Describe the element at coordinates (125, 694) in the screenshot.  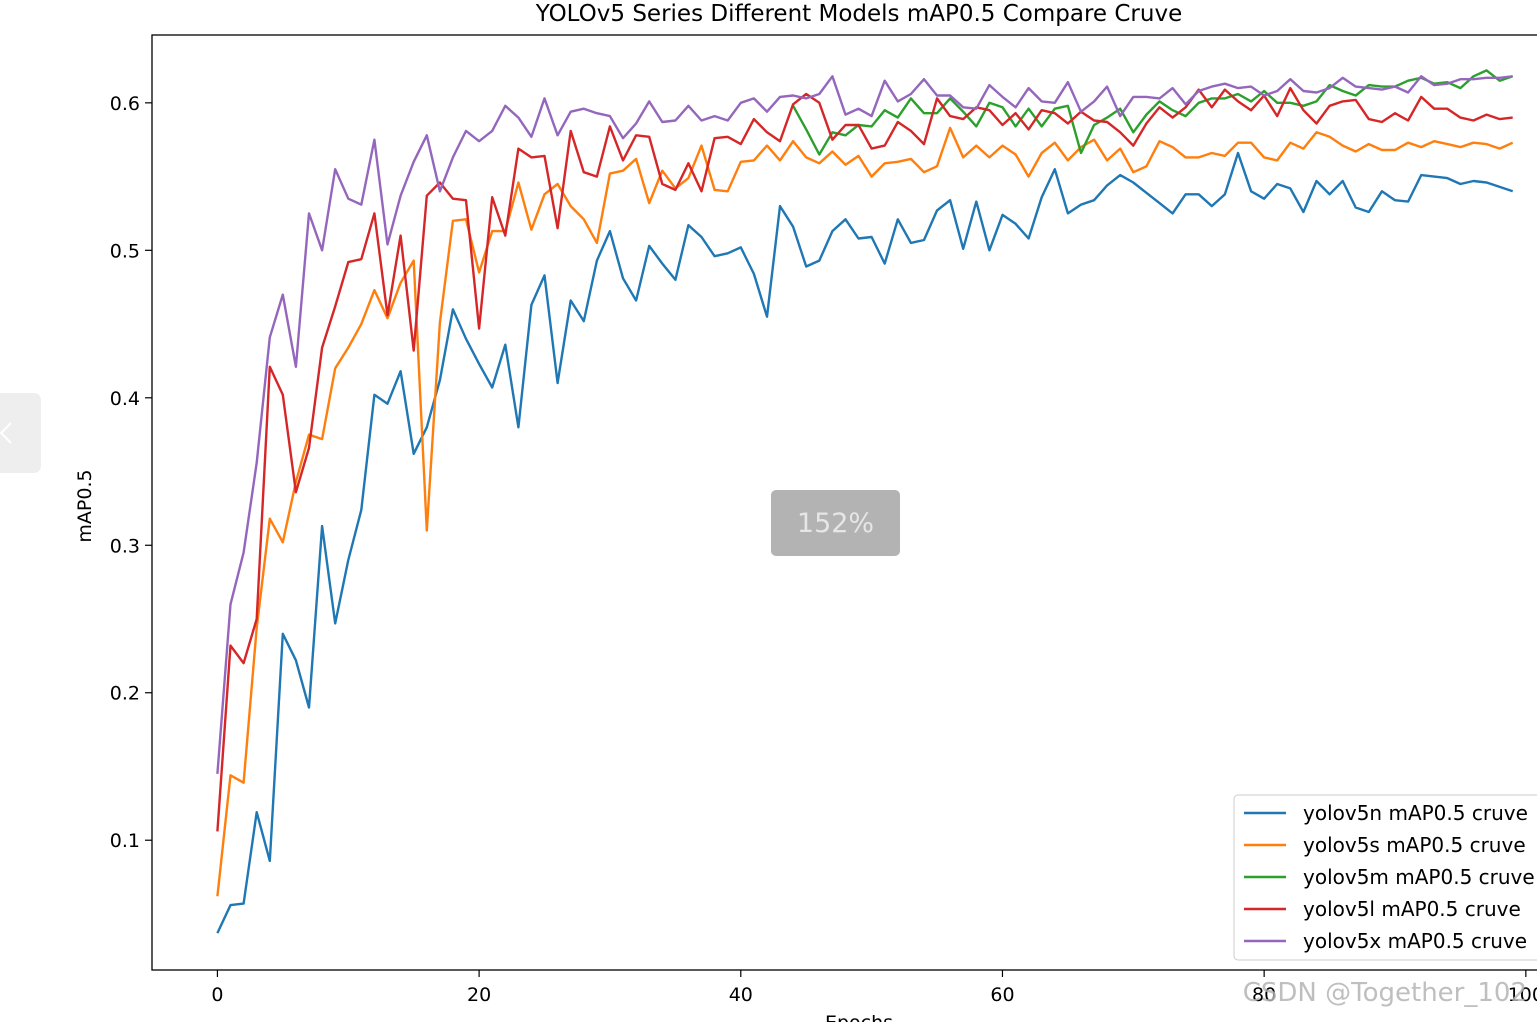
I see `y-tick-label: 0.2` at that location.